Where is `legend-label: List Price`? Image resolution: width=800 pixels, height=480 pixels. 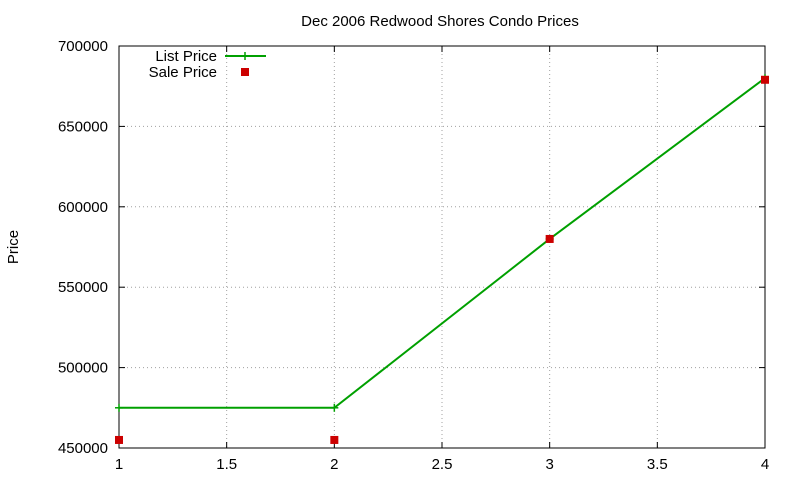 legend-label: List Price is located at coordinates (186, 56).